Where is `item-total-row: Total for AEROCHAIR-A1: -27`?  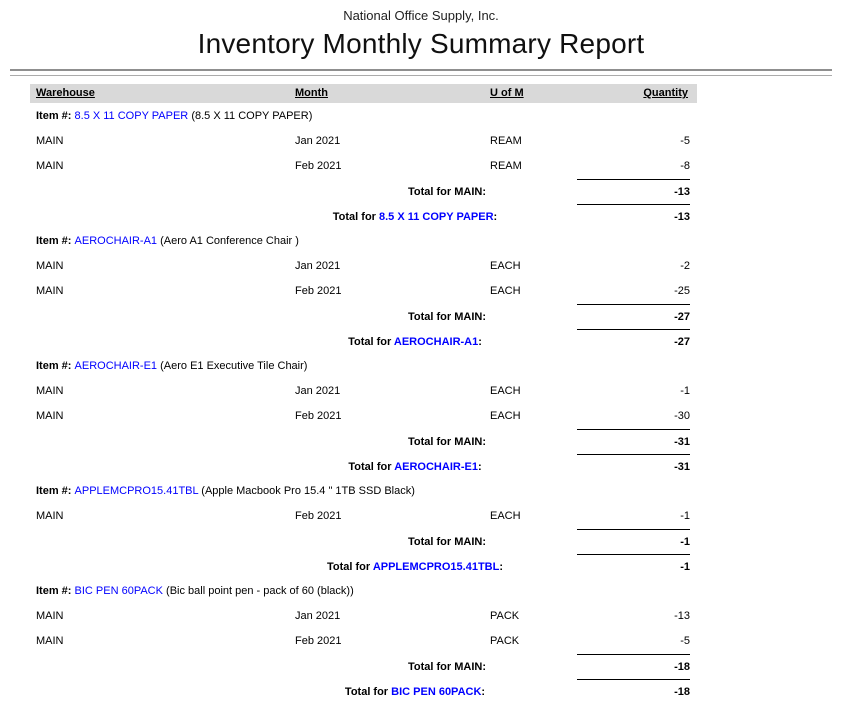 item-total-row: Total for AEROCHAIR-A1: -27 is located at coordinates (421, 340).